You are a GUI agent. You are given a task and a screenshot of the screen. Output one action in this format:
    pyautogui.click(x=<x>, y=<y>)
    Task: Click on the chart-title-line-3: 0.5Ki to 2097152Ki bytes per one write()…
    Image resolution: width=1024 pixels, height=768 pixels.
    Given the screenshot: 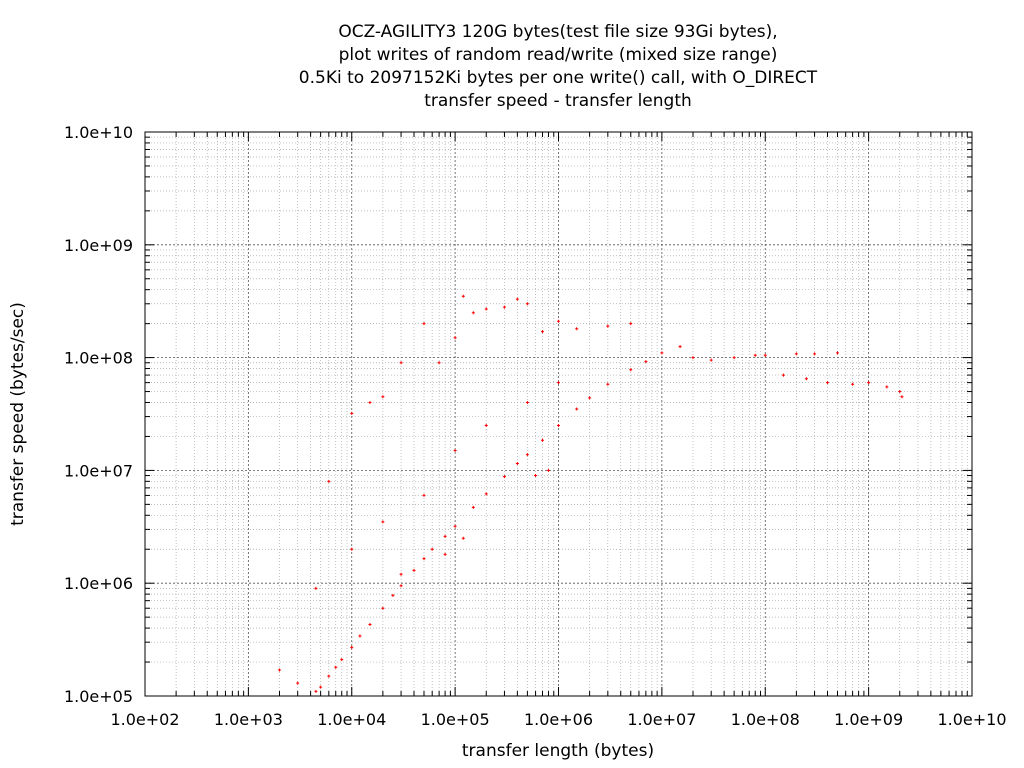 What is the action you would take?
    pyautogui.click(x=558, y=78)
    